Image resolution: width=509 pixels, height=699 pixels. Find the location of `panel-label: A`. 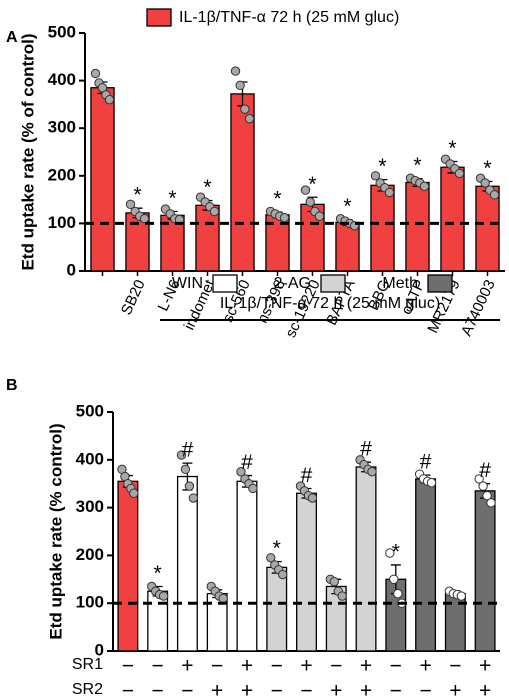

panel-label: A is located at coordinates (12, 37).